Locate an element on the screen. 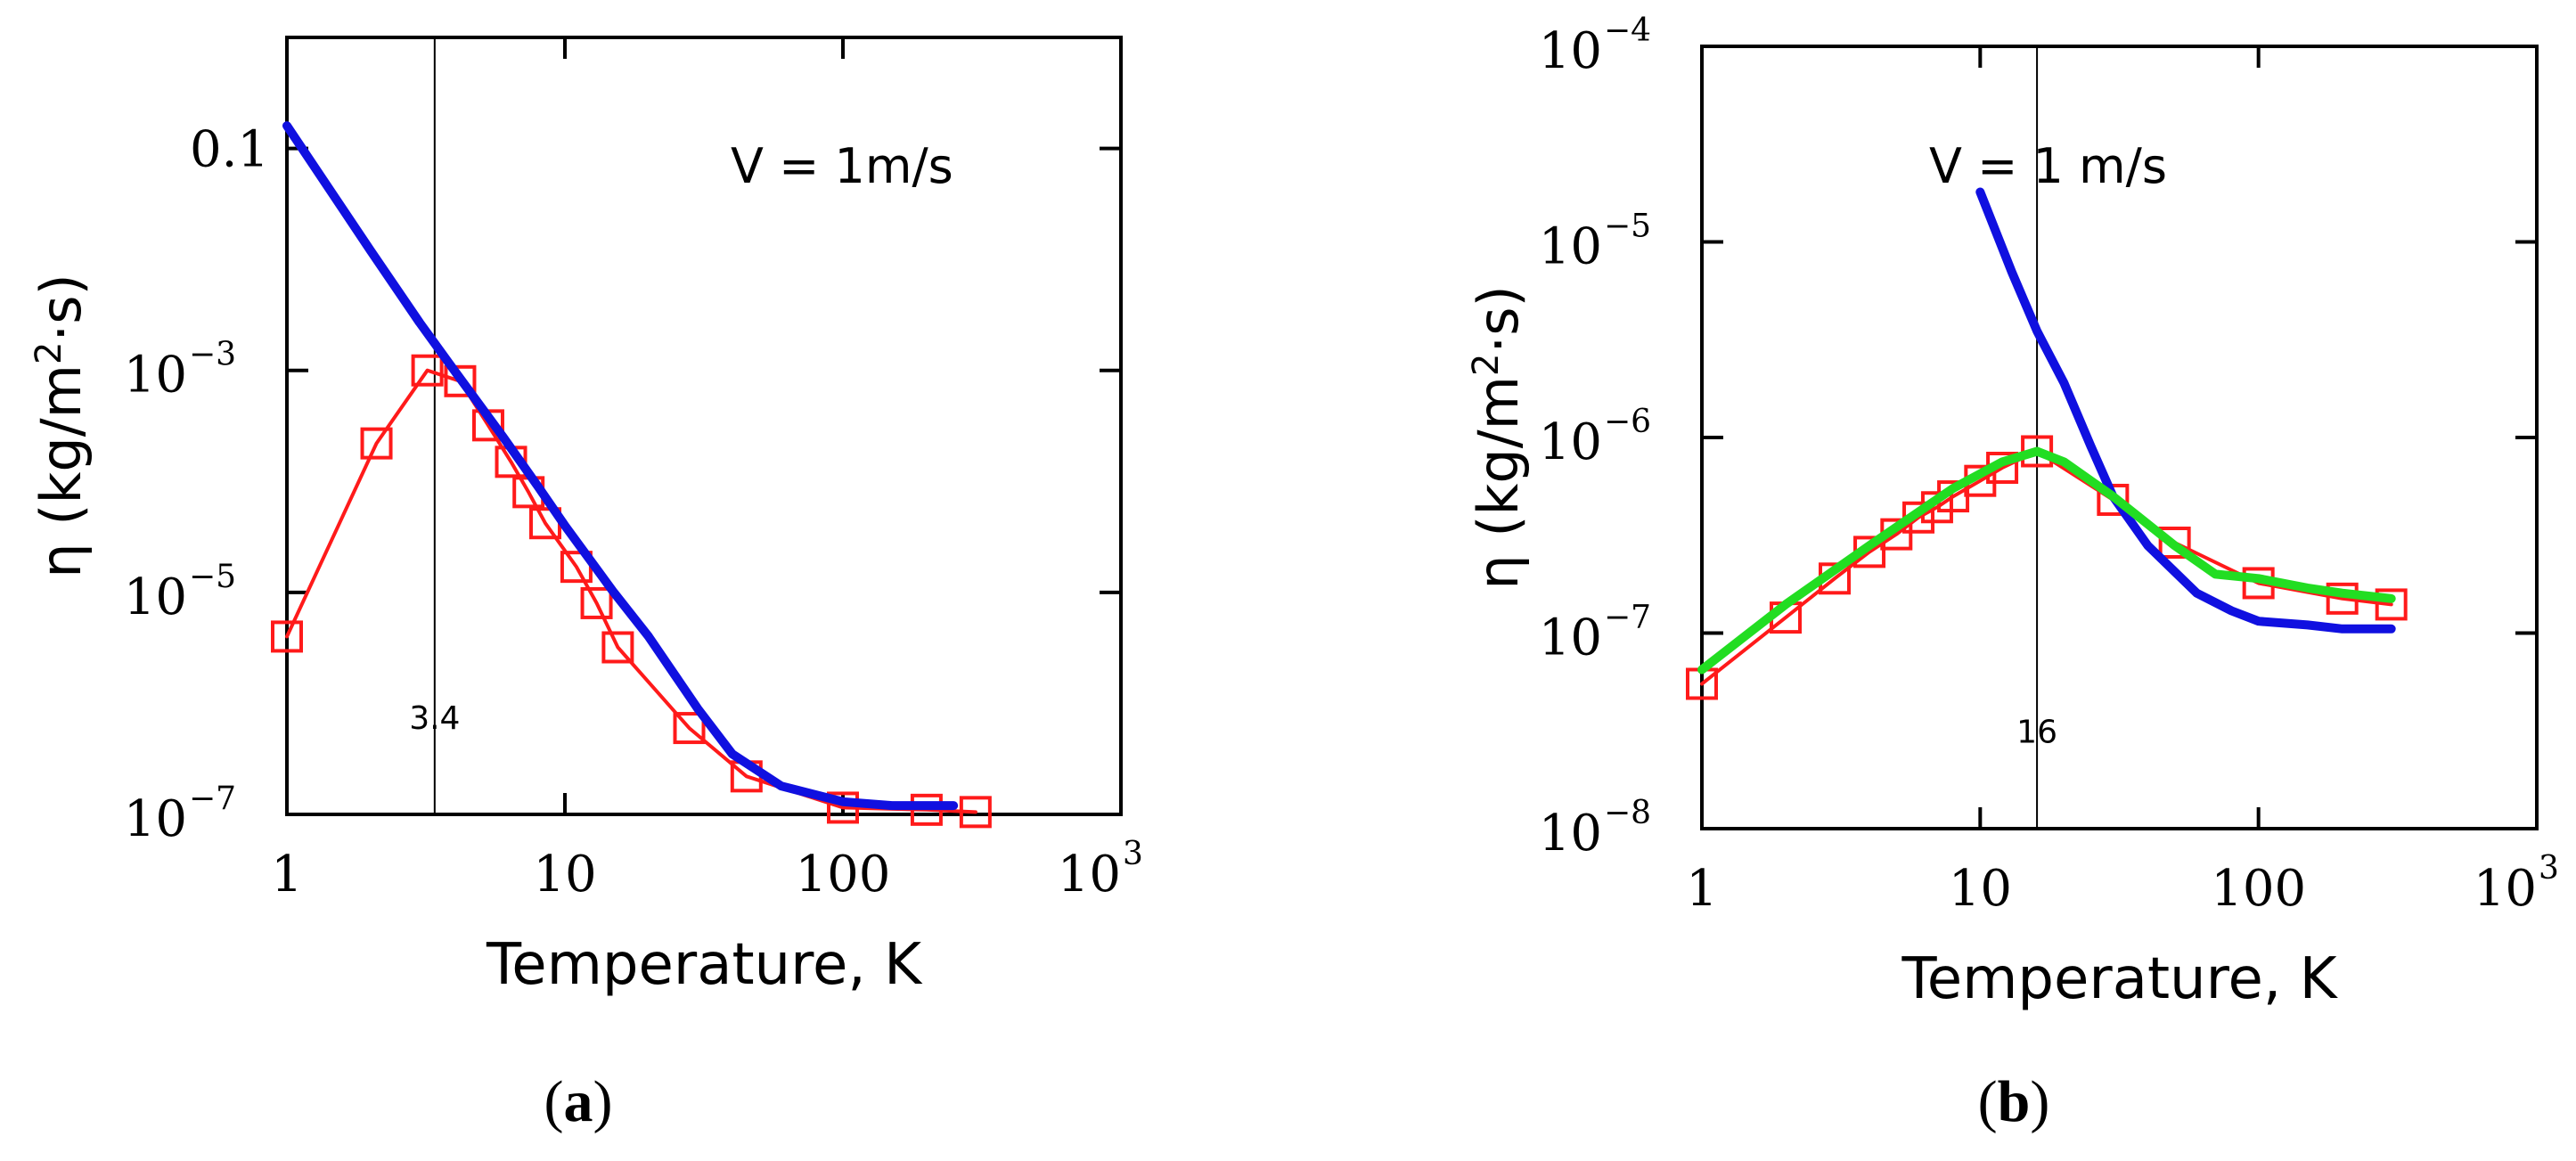  panel-caption-letter: a is located at coordinates (578, 1101).